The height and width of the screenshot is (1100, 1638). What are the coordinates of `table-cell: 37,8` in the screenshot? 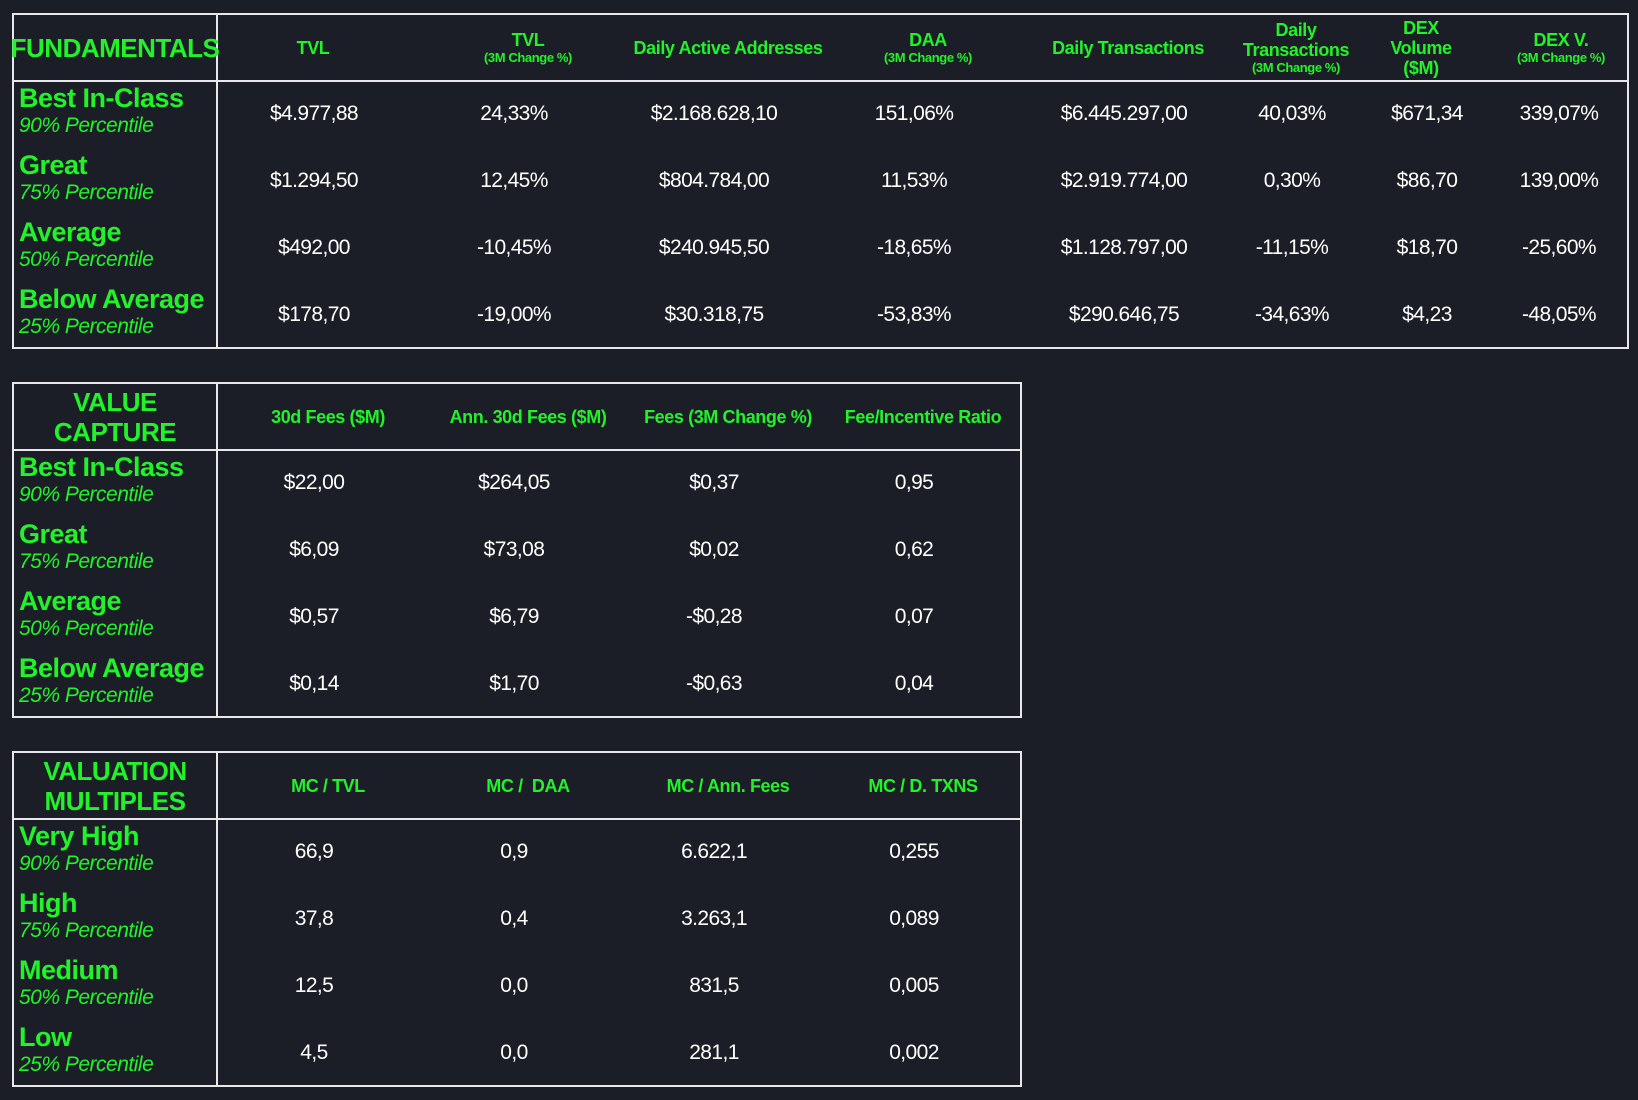 It's located at (314, 918).